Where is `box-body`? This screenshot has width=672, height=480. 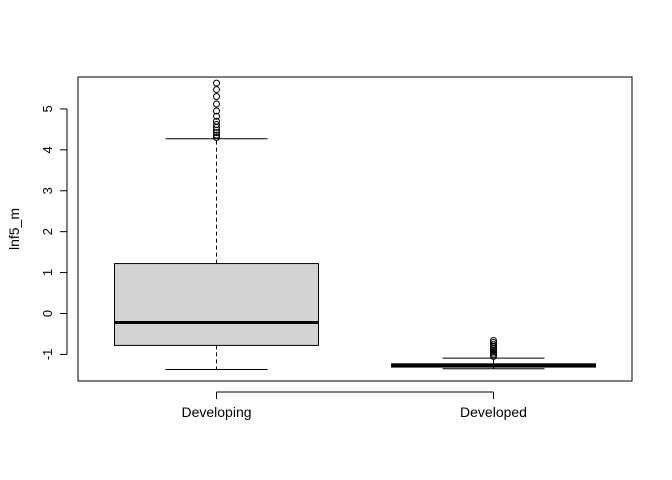
box-body is located at coordinates (216, 304).